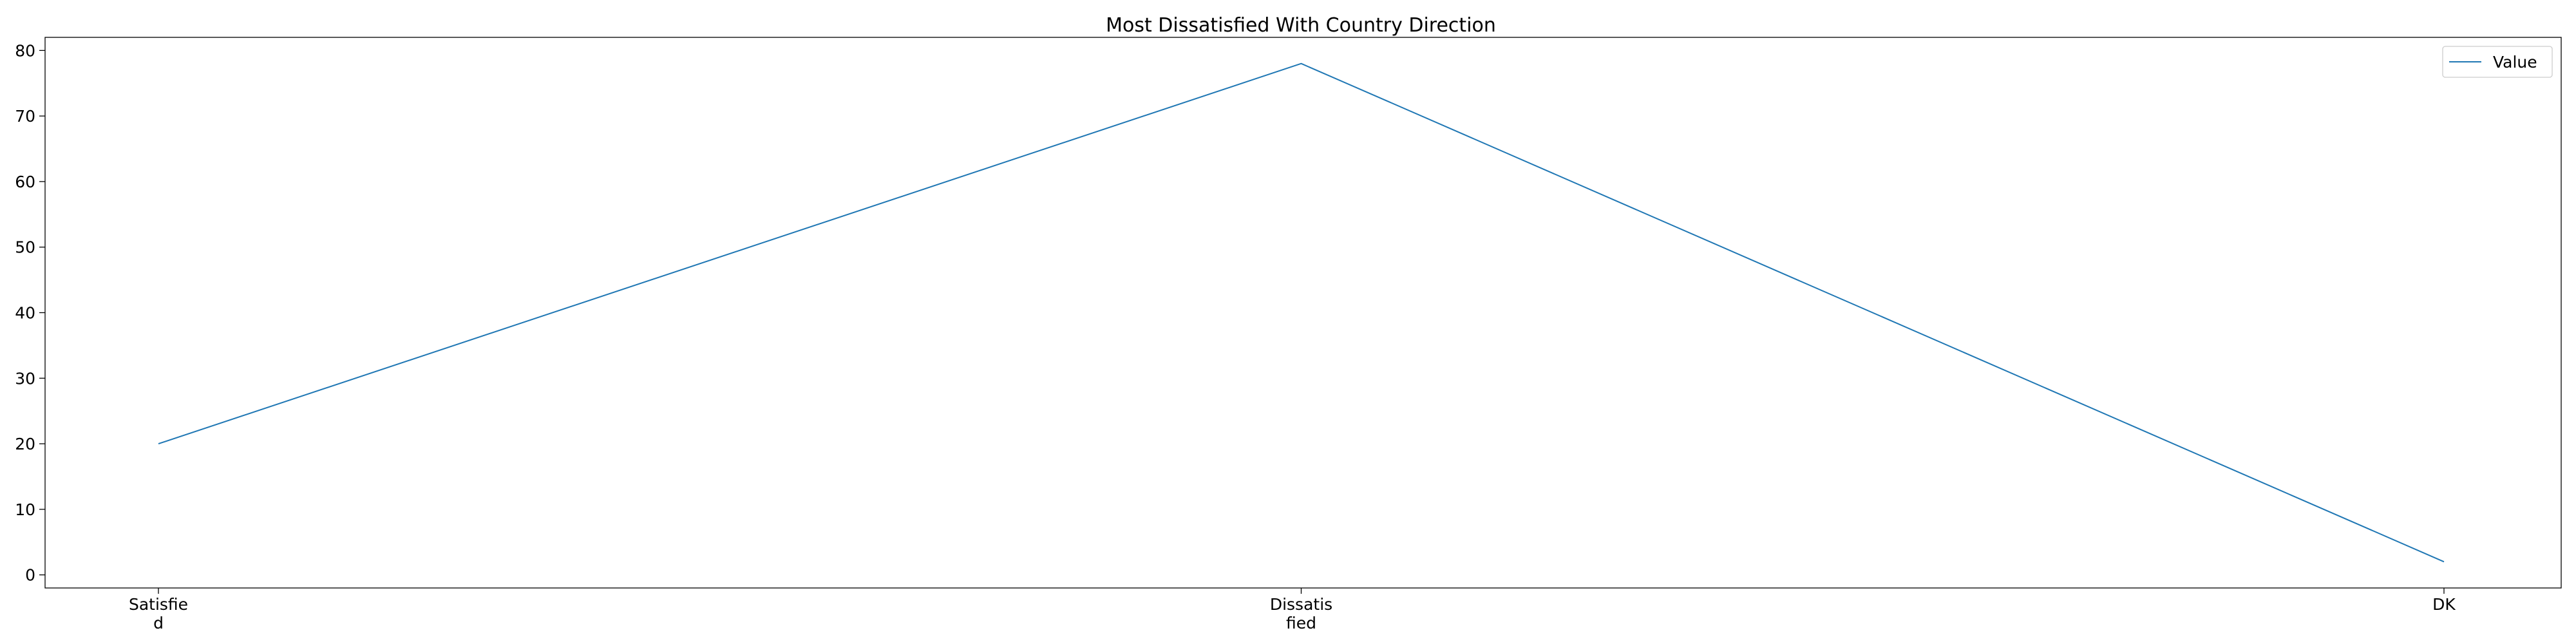  I want to click on legend-label: Value, so click(2515, 62).